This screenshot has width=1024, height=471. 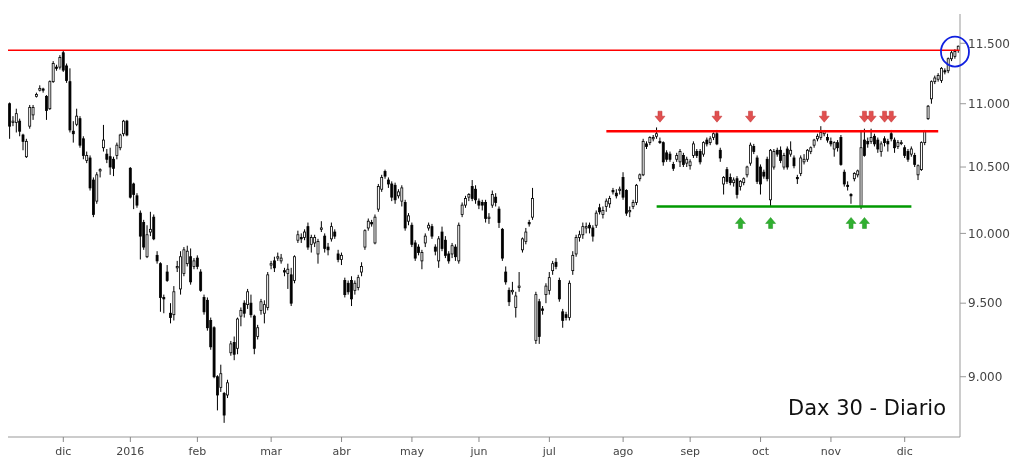 What do you see at coordinates (989, 233) in the screenshot?
I see `y-tick-label: 10.000` at bounding box center [989, 233].